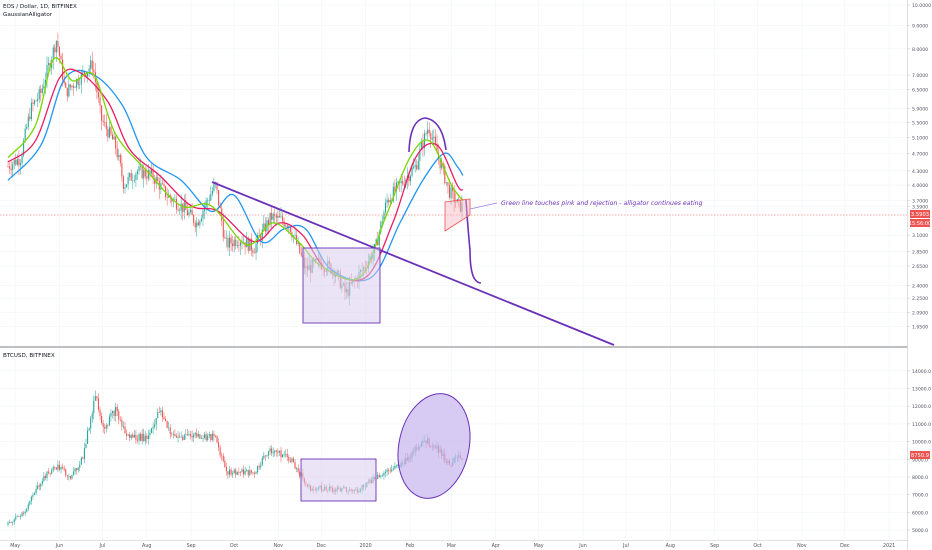  I want to click on eos-tick-label: 2.8500, so click(920, 253).